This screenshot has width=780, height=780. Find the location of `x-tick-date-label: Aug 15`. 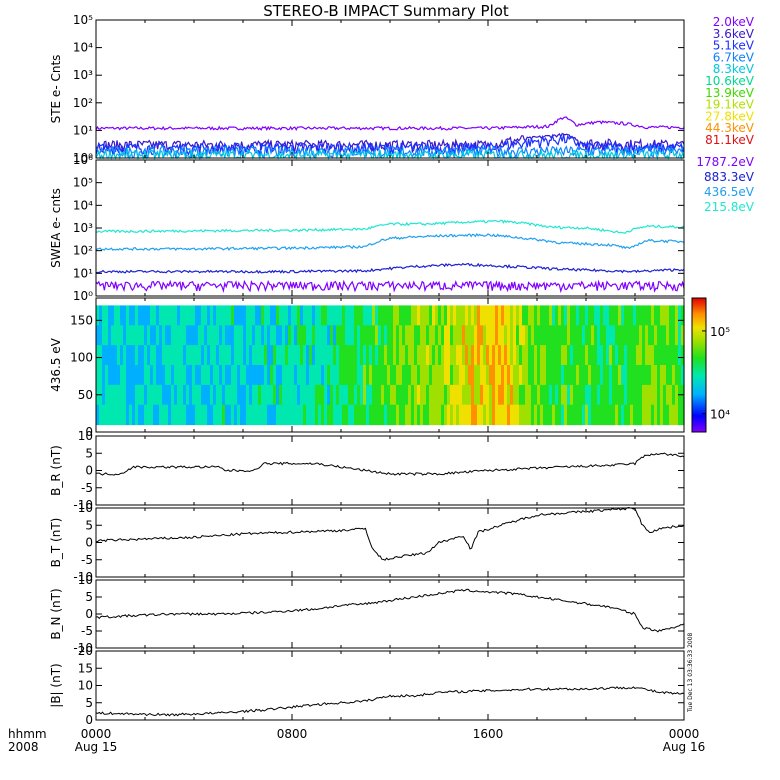

x-tick-date-label: Aug 15 is located at coordinates (96, 747).